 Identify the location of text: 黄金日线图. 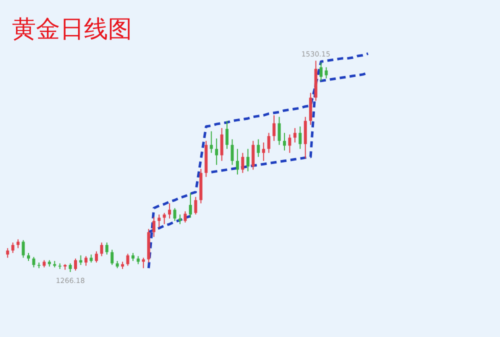
(72, 29).